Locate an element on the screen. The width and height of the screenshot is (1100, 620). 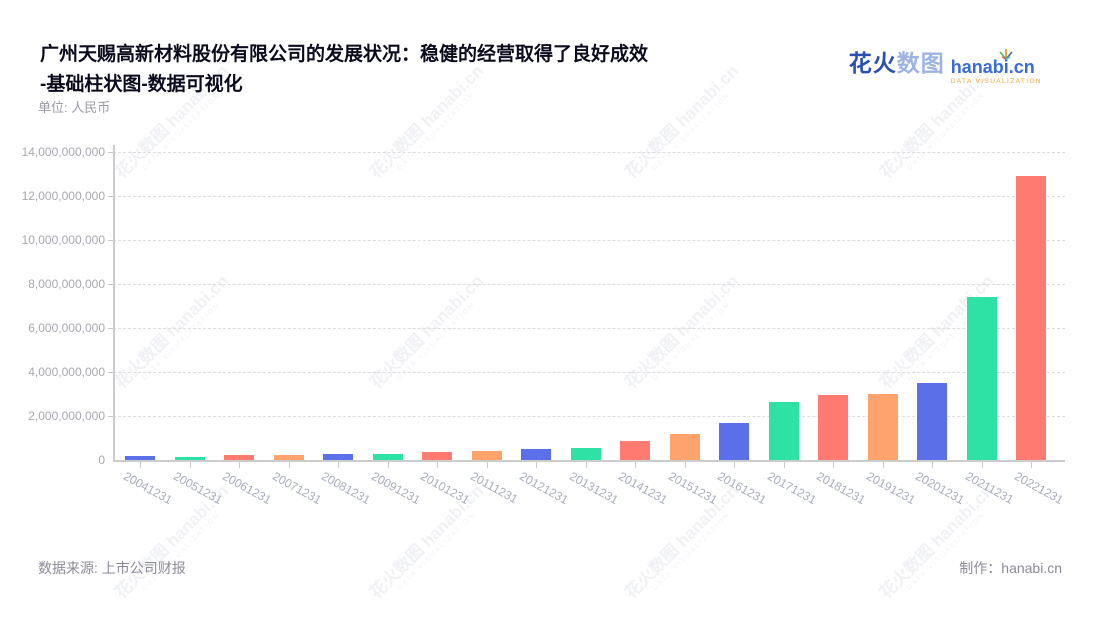
x-axis-label: 20181231 is located at coordinates (841, 488).